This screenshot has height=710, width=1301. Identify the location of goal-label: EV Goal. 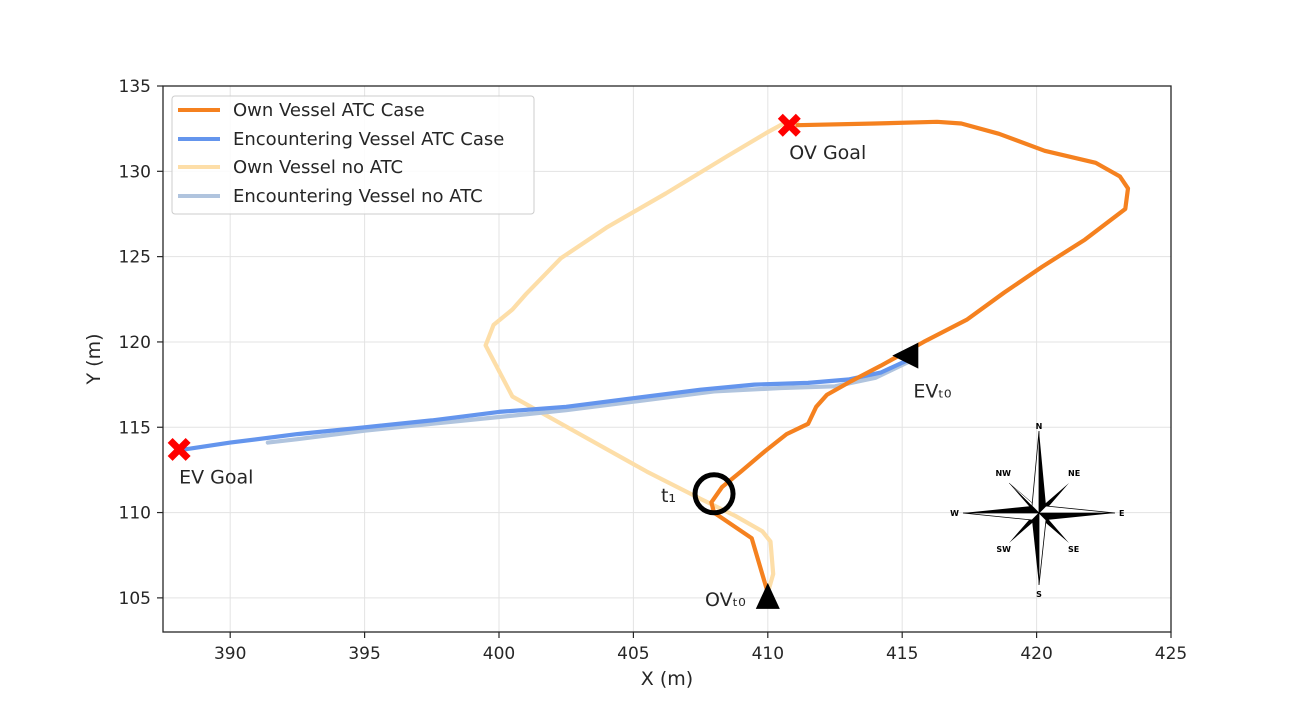
(216, 477).